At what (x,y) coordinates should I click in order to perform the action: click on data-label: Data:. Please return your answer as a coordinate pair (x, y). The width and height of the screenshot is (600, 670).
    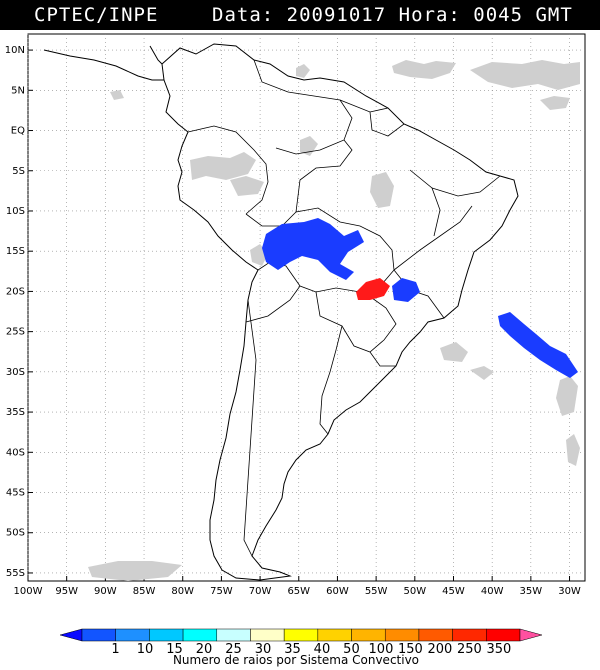
    Looking at the image, I should click on (243, 15).